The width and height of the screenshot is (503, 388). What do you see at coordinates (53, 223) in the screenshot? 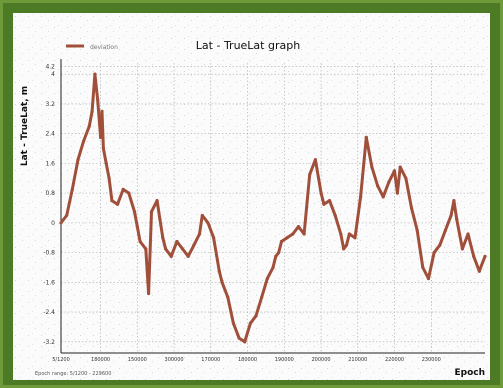
I see `y-tick-label: 0` at bounding box center [53, 223].